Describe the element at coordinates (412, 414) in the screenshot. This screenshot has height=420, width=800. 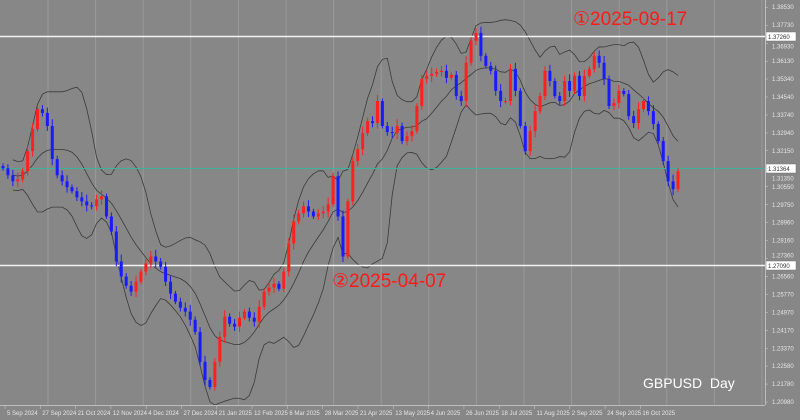
I see `x-tick-label: 13 May 2025` at that location.